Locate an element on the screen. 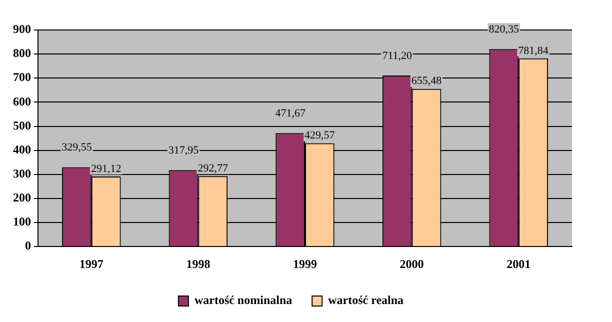 This screenshot has width=612, height=322. data-label: 329,55 is located at coordinates (77, 148).